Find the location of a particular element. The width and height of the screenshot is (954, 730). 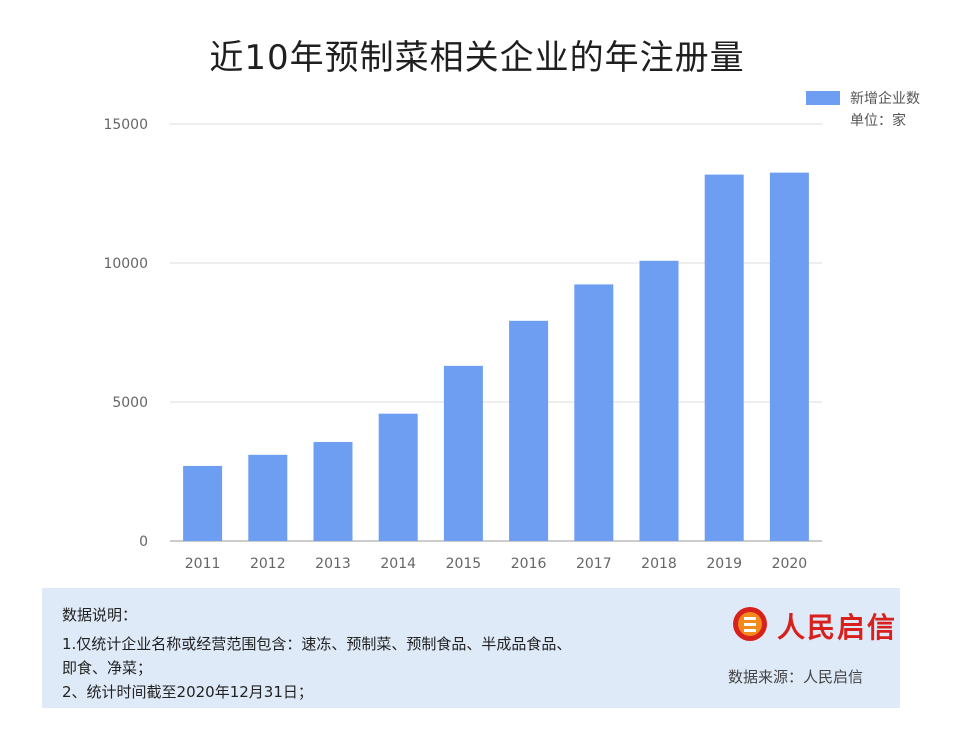

brand-name: 人民启信 is located at coordinates (837, 627).